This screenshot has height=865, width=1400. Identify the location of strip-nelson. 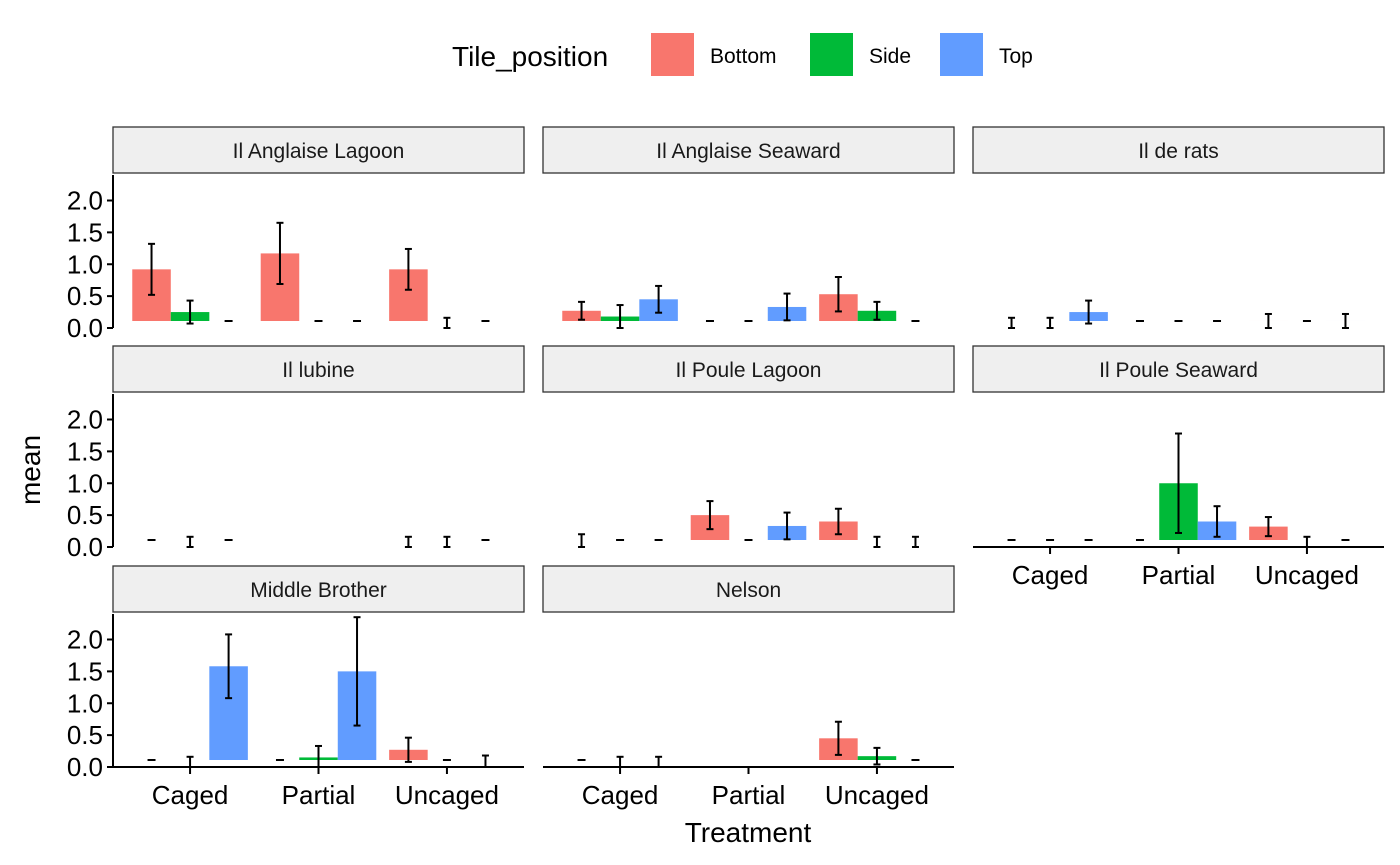
(748, 589).